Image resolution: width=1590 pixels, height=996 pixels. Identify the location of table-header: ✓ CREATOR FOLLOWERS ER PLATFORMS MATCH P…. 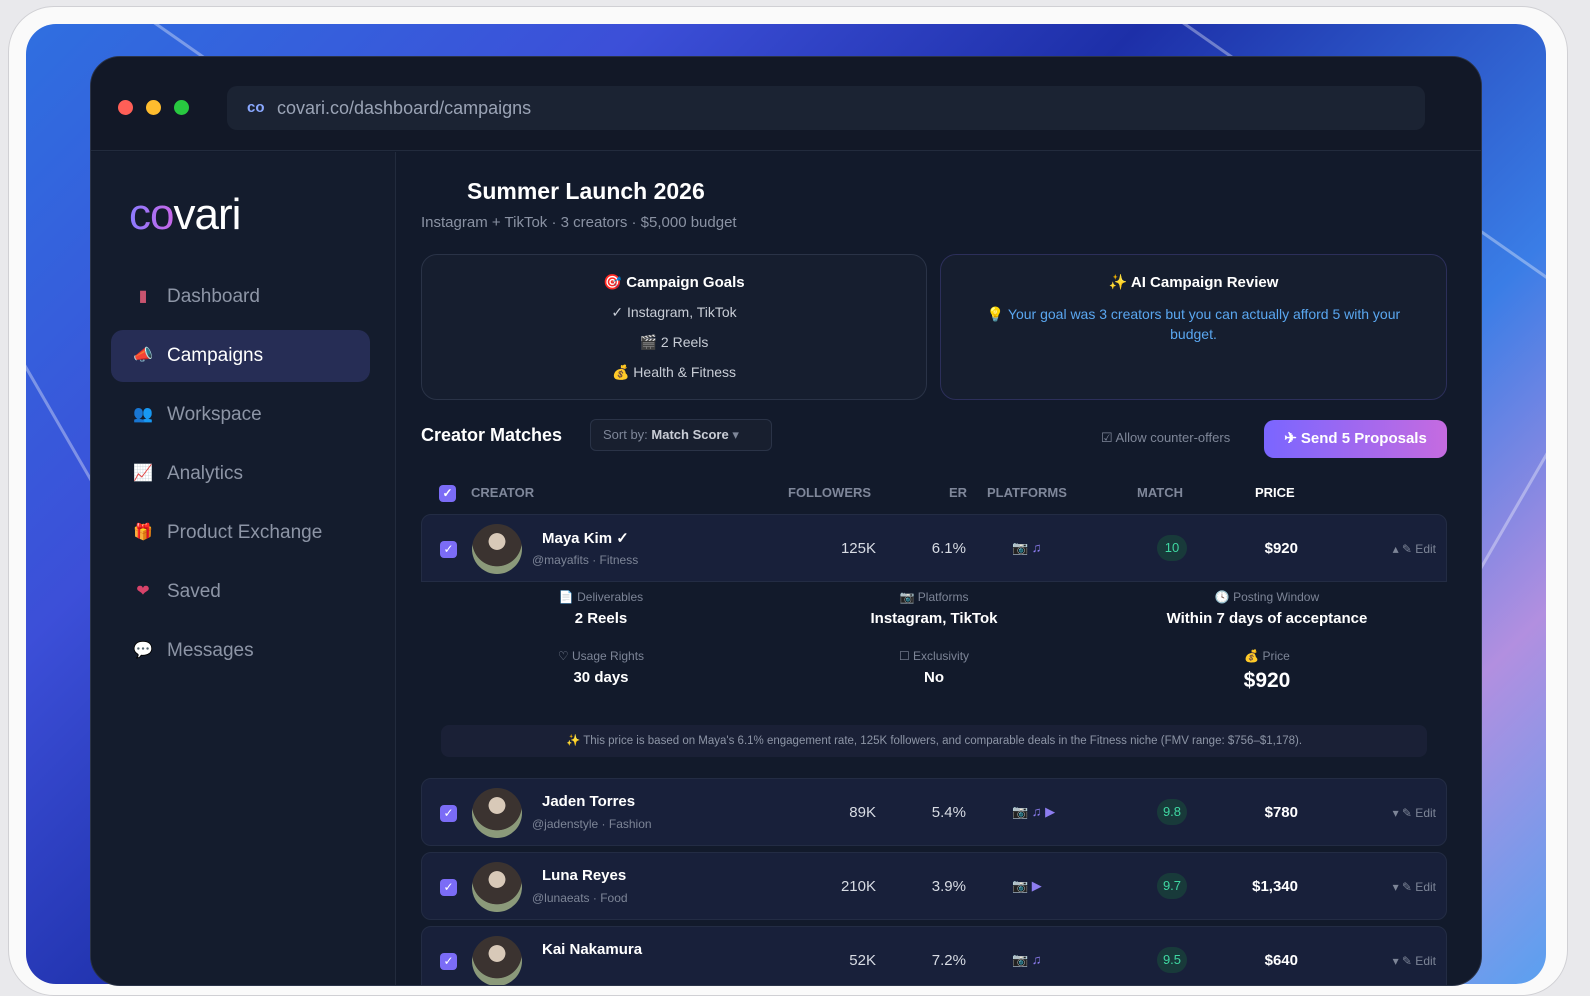
(934, 494).